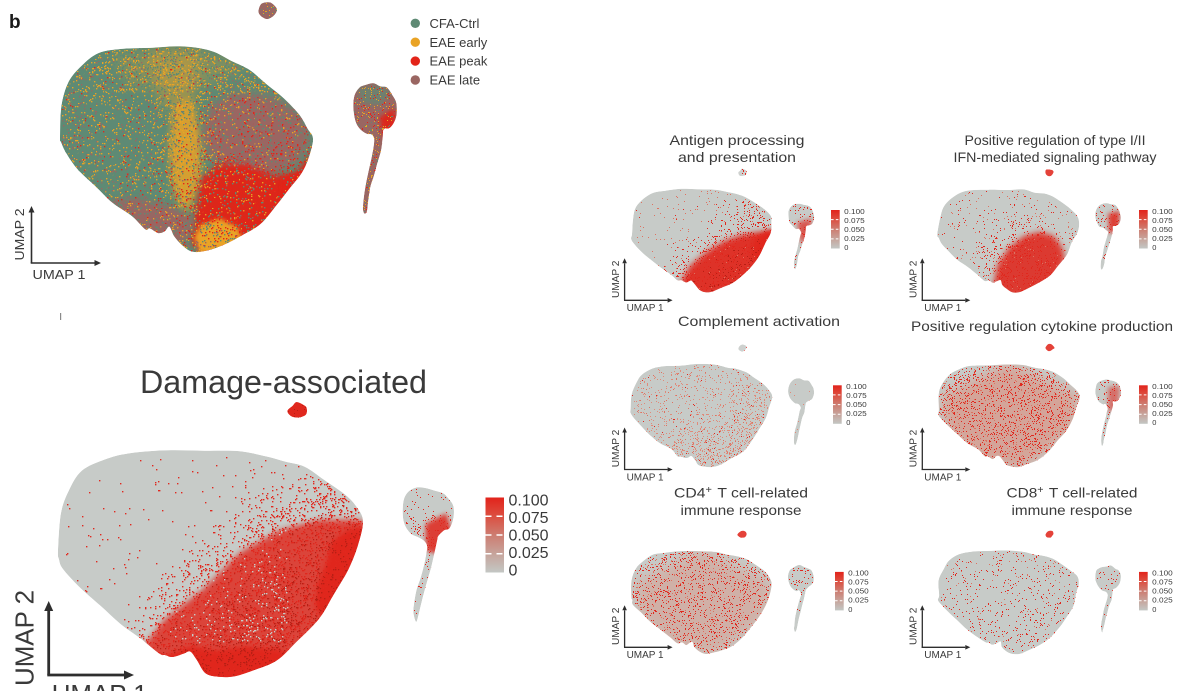 The image size is (1191, 696). What do you see at coordinates (1072, 493) in the screenshot?
I see `svg-text:CD8+ T cell-related: CD8 + T cell-related` at bounding box center [1072, 493].